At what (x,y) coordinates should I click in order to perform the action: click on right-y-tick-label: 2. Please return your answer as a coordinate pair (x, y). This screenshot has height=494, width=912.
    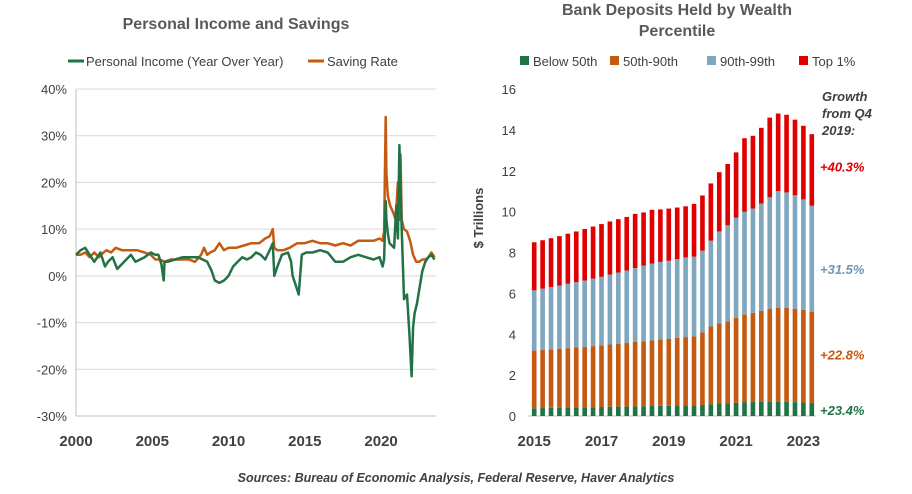
    Looking at the image, I should click on (512, 375).